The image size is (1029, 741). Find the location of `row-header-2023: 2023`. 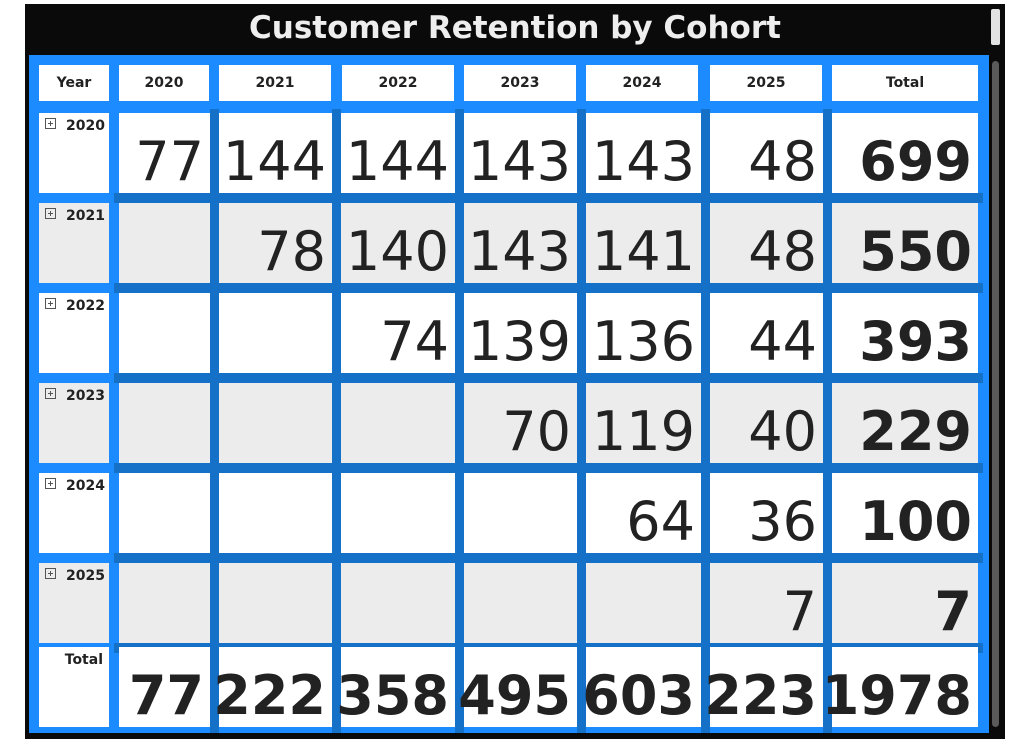

row-header-2023: 2023 is located at coordinates (74, 423).